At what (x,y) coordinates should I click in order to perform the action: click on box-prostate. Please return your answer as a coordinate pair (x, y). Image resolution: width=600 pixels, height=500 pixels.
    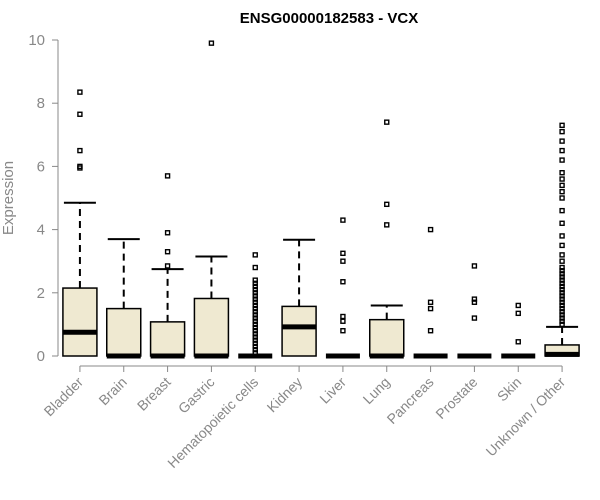
    Looking at the image, I should click on (474, 311).